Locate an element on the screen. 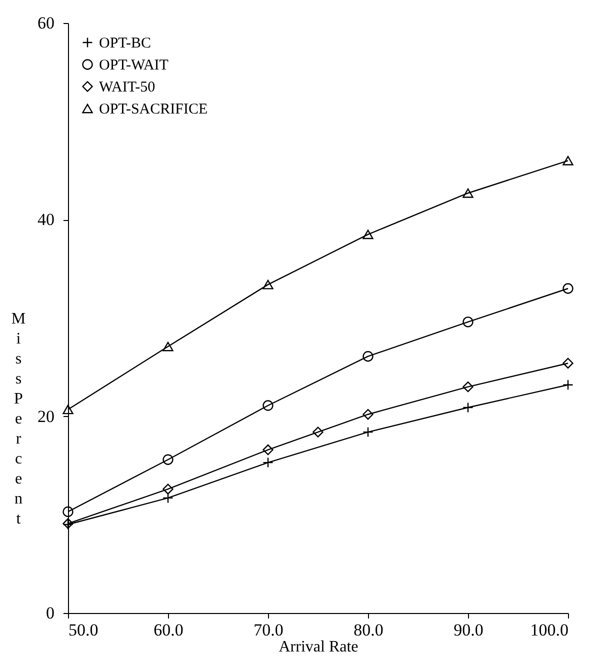 The image size is (590, 660). x-tick-label: 90.0 is located at coordinates (469, 630).